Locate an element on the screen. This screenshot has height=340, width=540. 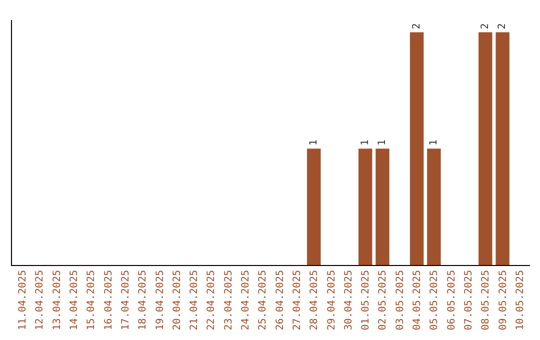
x-tick-label: 02.05.2025 is located at coordinates (383, 300).